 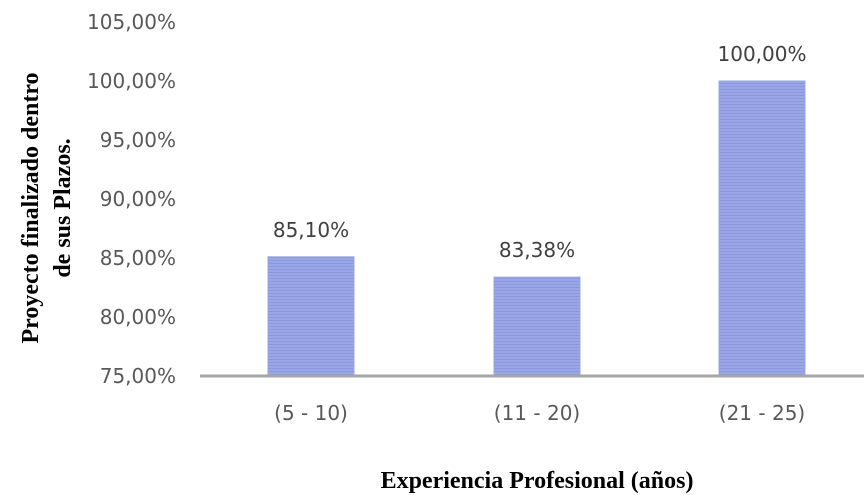 What do you see at coordinates (138, 258) in the screenshot?
I see `y-tick-label: 85,00%` at bounding box center [138, 258].